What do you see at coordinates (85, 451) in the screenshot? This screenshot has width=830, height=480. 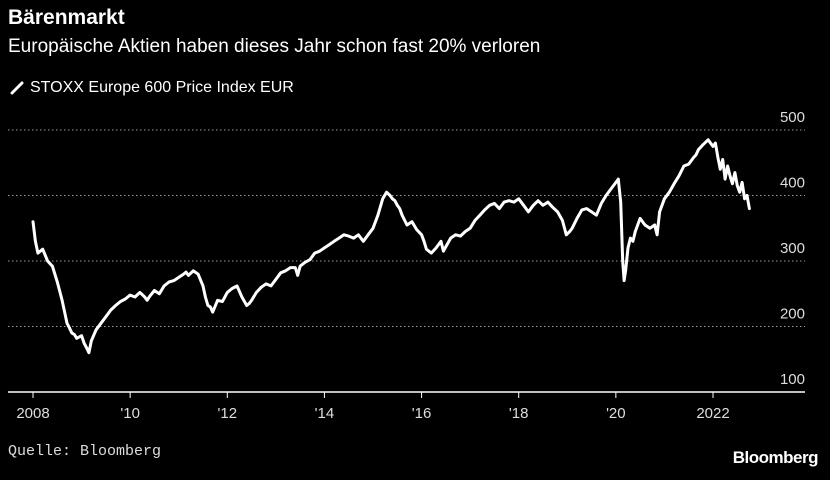 I see `source-note: Quelle: Bloomberg` at bounding box center [85, 451].